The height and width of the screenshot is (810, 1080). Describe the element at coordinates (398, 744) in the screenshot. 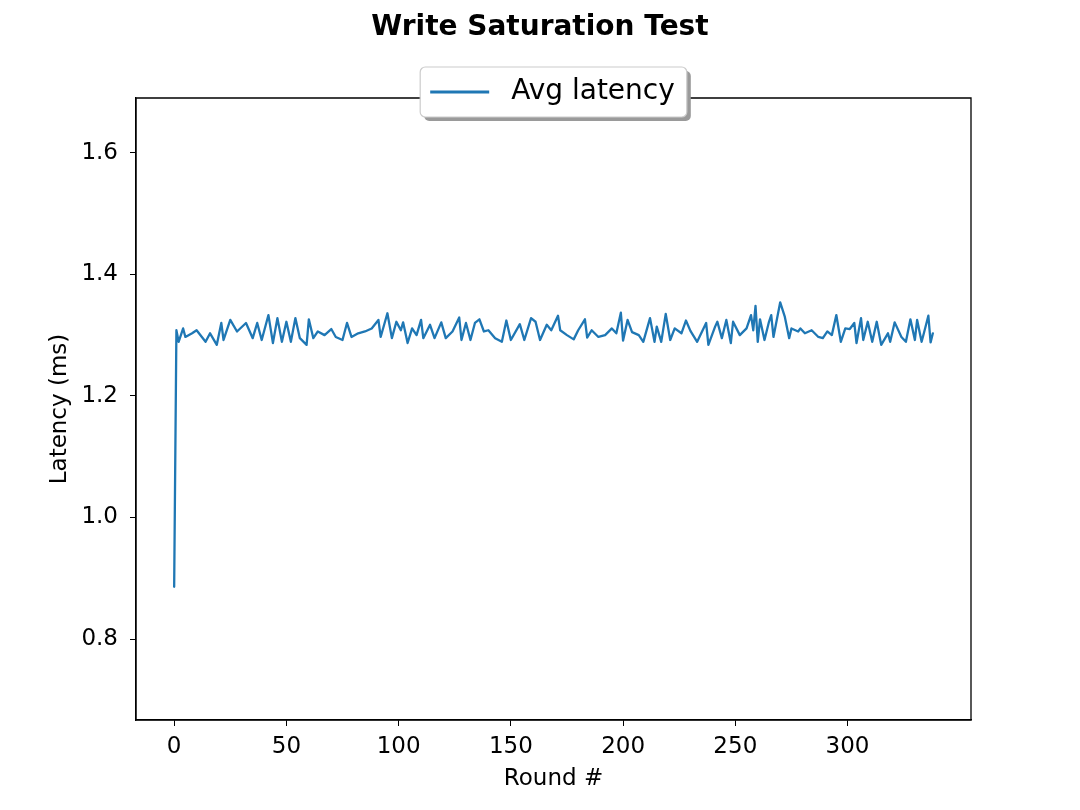

I see `x-tick-label: 100` at that location.